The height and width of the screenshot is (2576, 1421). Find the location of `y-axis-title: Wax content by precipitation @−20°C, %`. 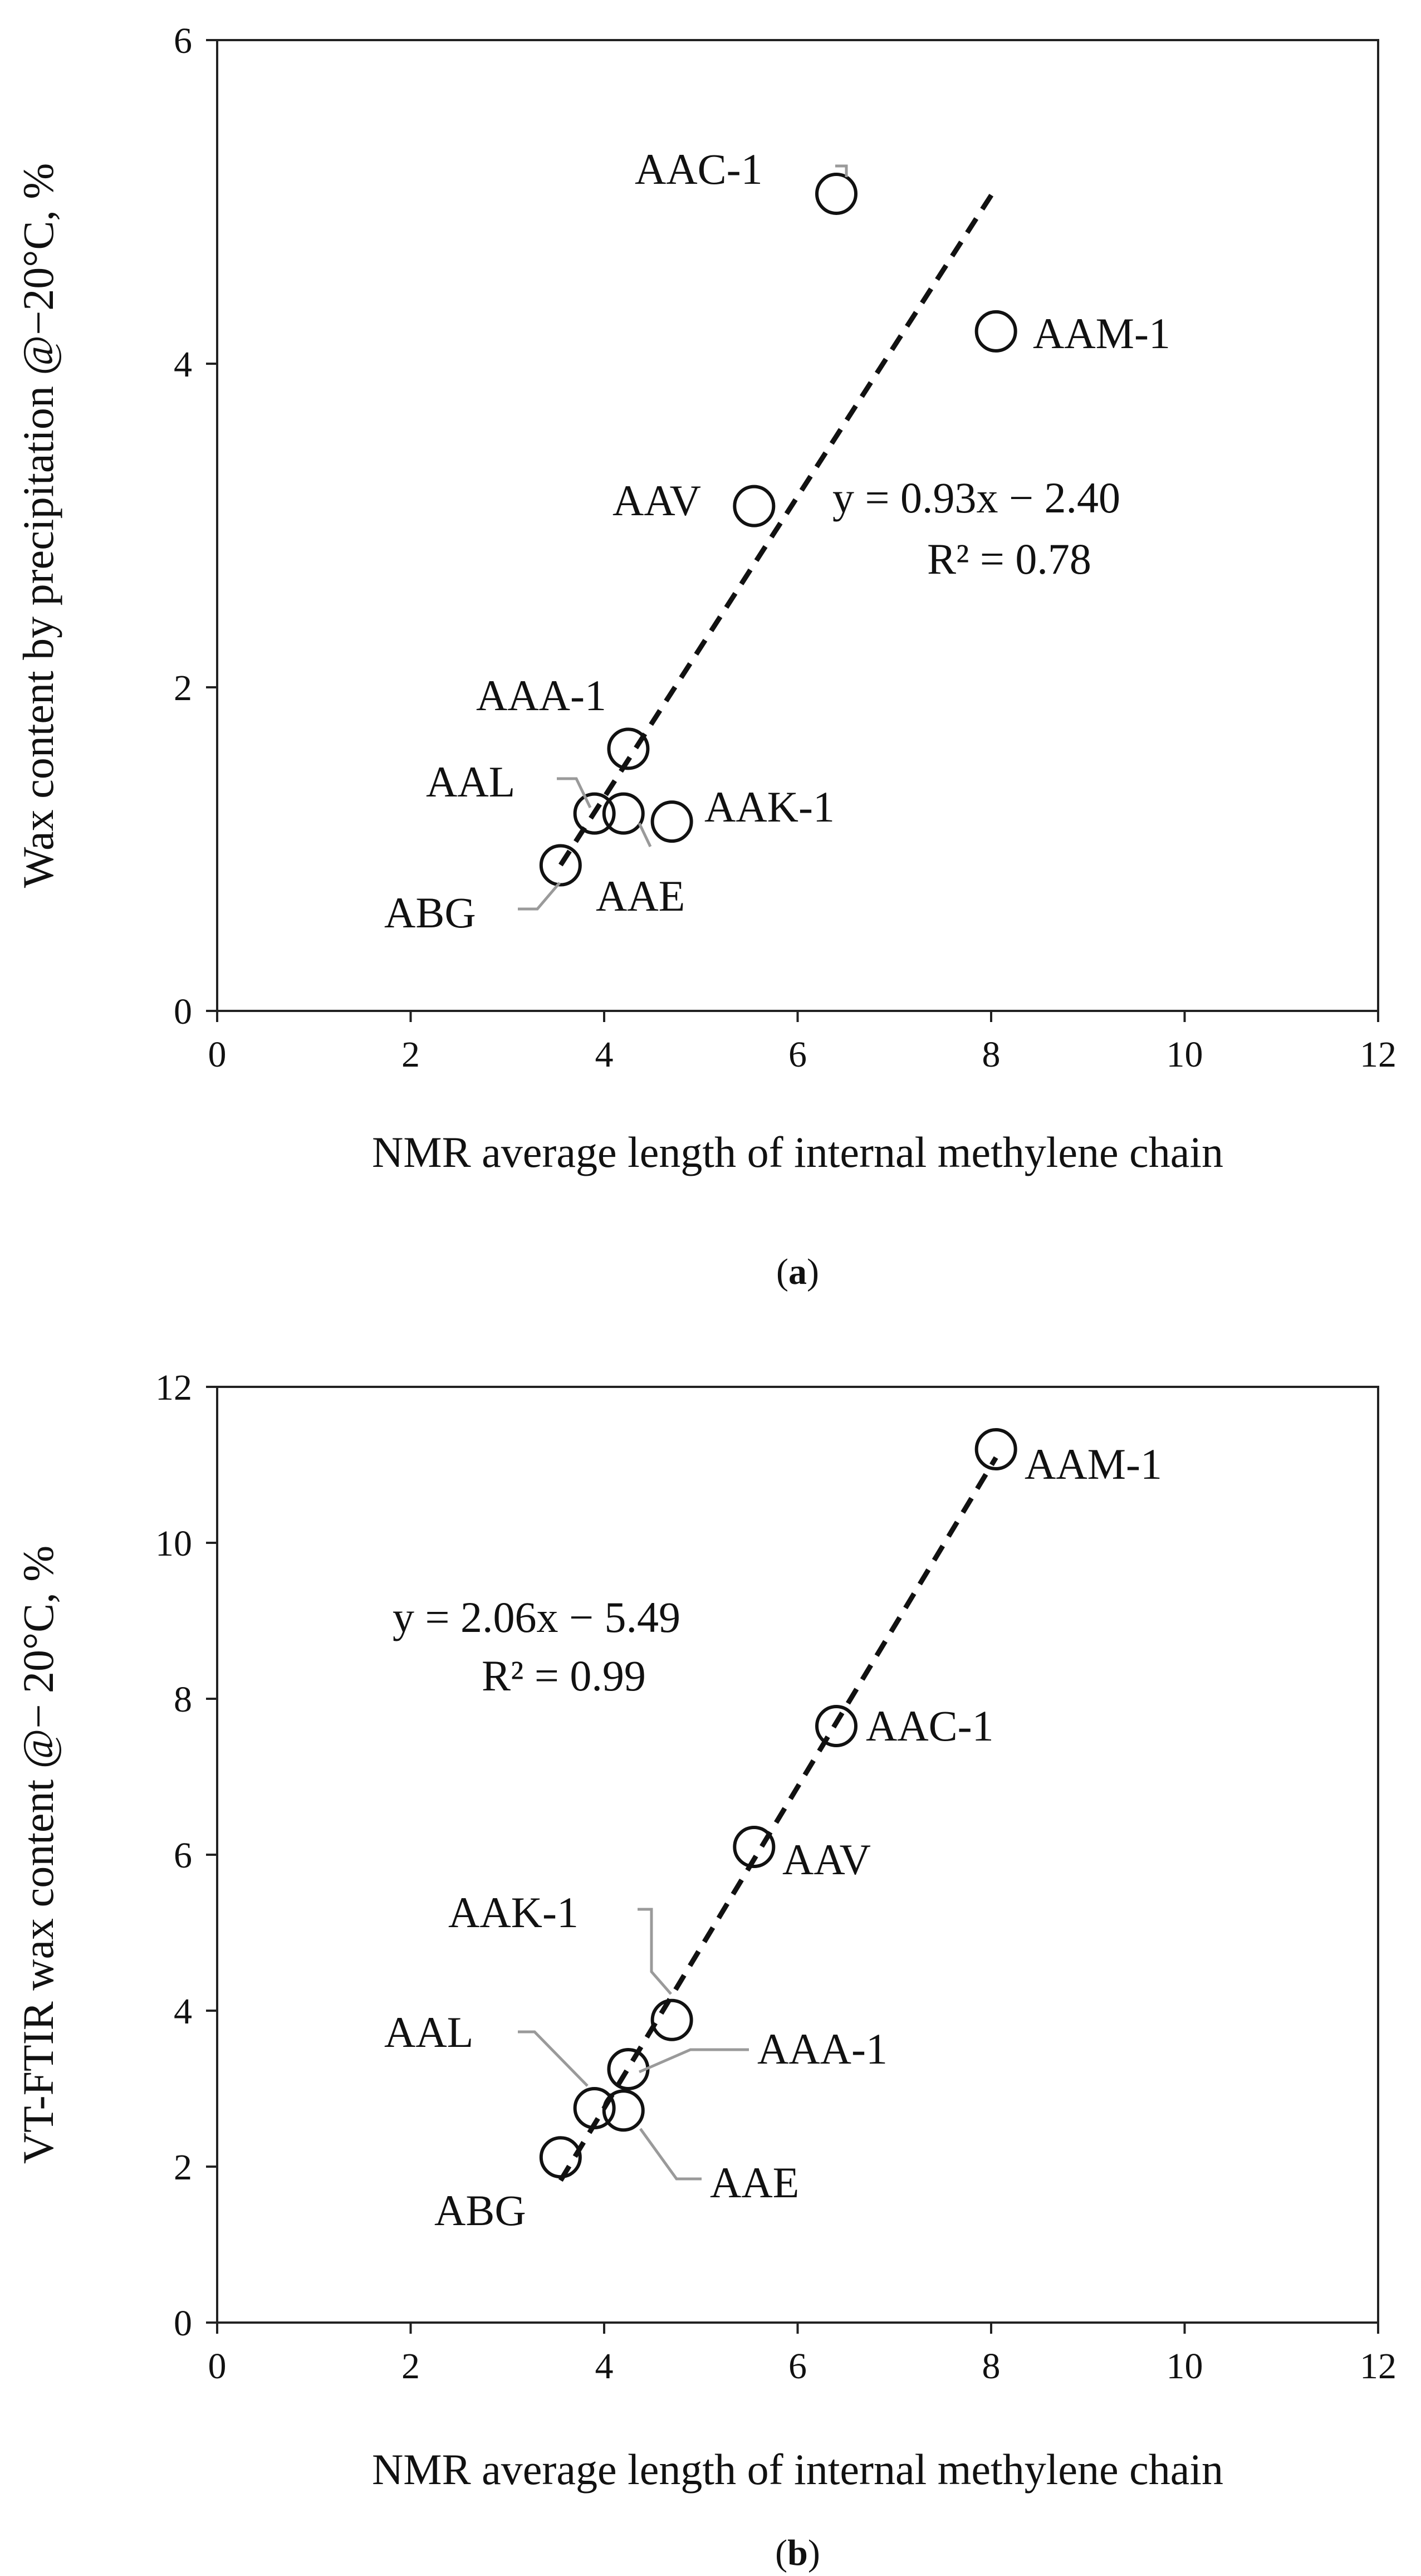

y-axis-title: Wax content by precipitation @−20°C, % is located at coordinates (38, 525).